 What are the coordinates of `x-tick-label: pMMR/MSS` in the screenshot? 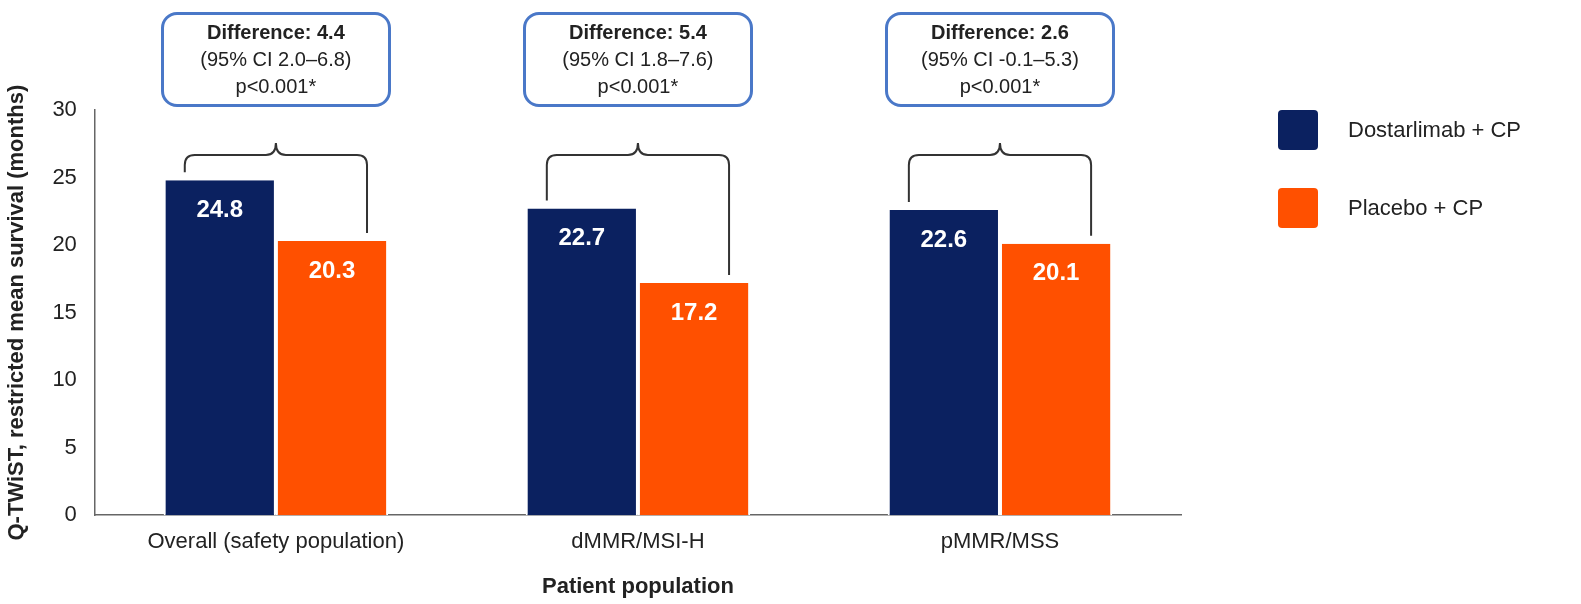 It's located at (1000, 541).